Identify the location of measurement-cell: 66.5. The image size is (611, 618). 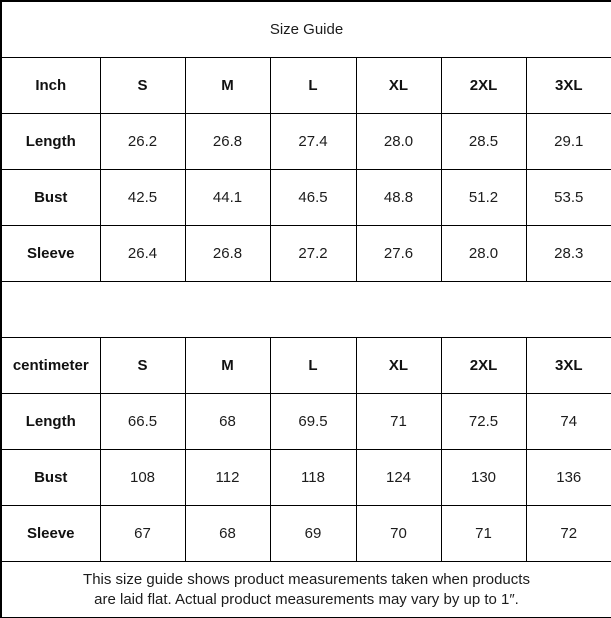
(142, 421).